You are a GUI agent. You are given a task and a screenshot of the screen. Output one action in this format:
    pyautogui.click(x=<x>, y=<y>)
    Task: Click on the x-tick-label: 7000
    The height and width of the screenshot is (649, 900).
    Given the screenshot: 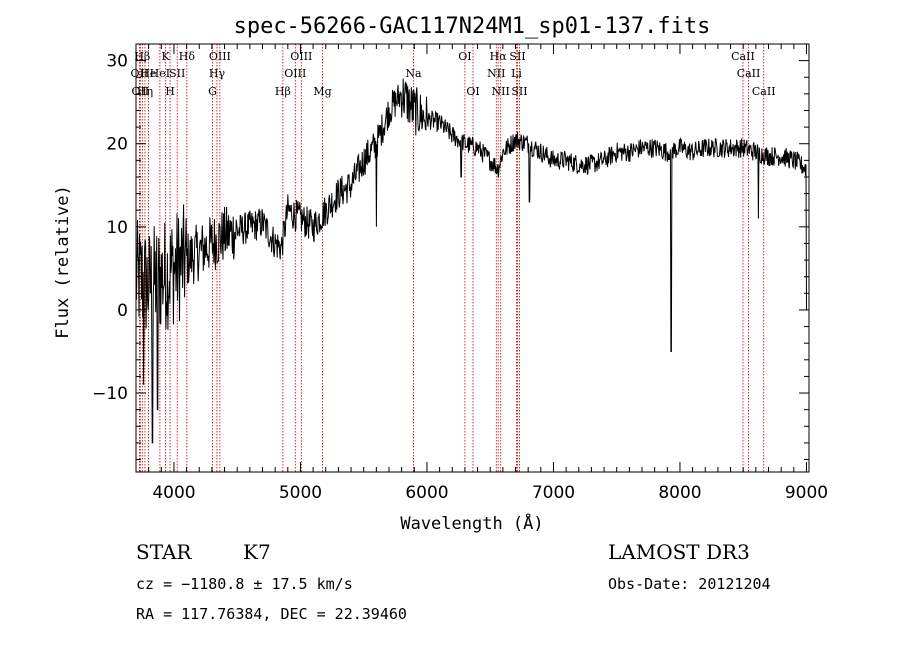 What is the action you would take?
    pyautogui.click(x=553, y=493)
    